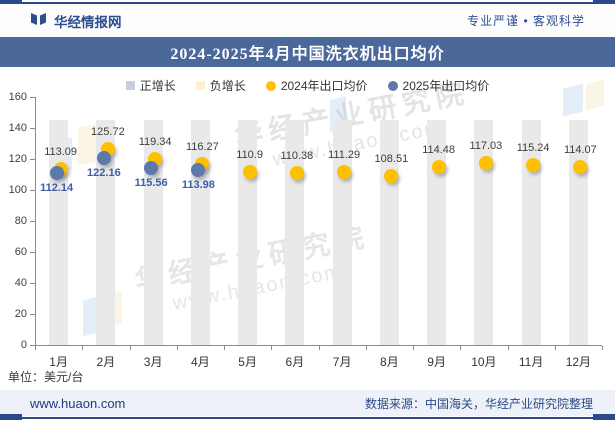 The height and width of the screenshot is (427, 615). I want to click on x-axis-label: 11月, so click(531, 362).